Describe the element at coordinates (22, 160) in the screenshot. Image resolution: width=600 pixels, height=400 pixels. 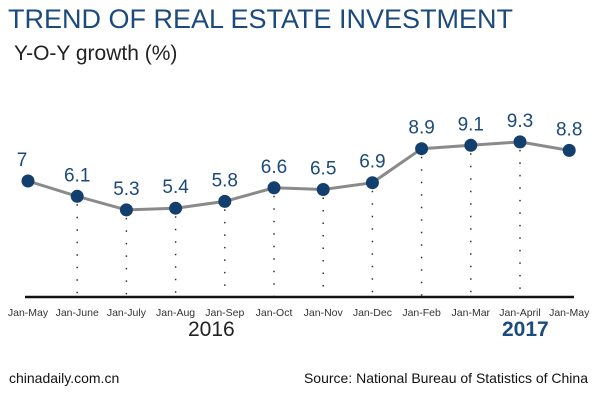
I see `data-label: 7` at that location.